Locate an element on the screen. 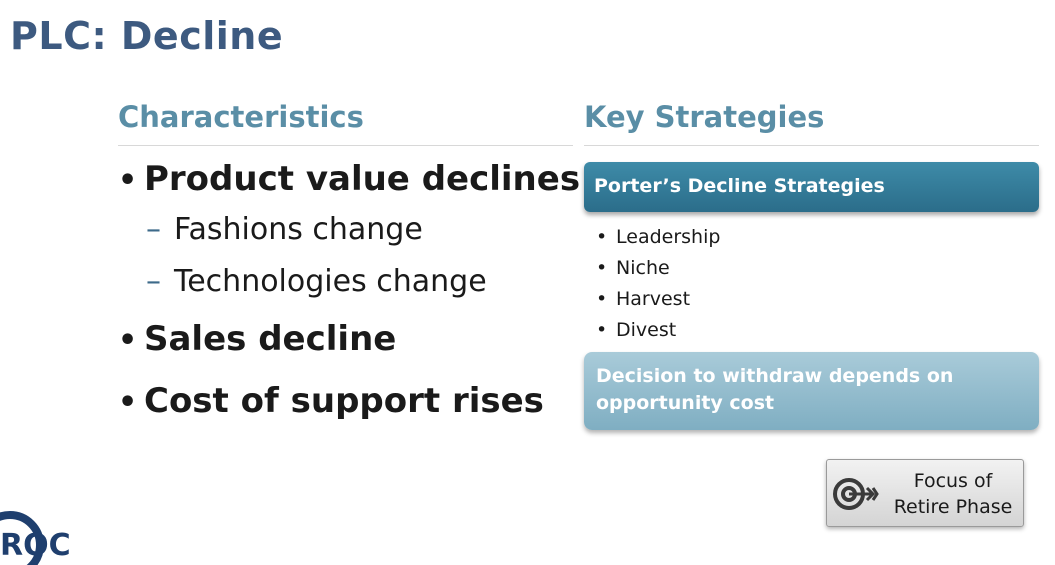 The height and width of the screenshot is (565, 1055). slide-title: PLC: Decline is located at coordinates (147, 36).